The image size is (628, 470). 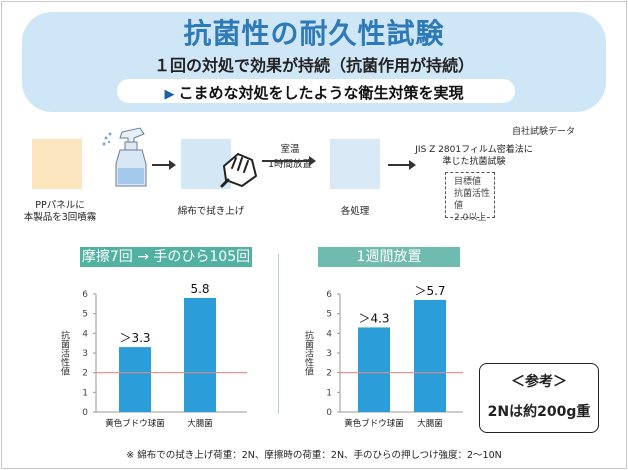 What do you see at coordinates (539, 398) in the screenshot?
I see `reference-box` at bounding box center [539, 398].